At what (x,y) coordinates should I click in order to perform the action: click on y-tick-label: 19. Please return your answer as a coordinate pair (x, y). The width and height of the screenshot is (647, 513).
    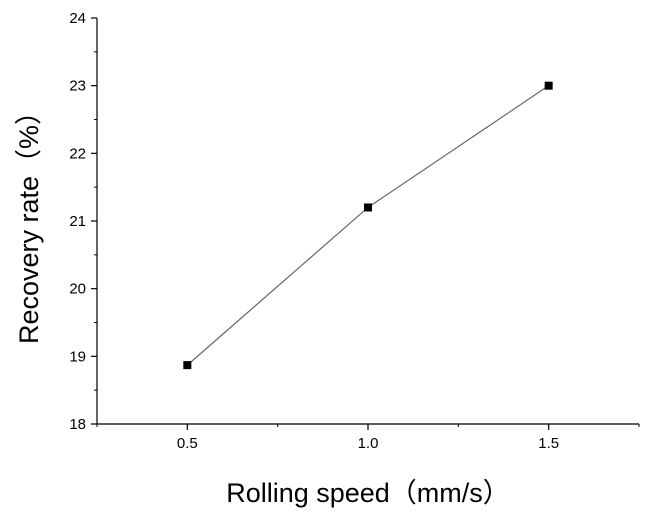
    Looking at the image, I should click on (77, 356).